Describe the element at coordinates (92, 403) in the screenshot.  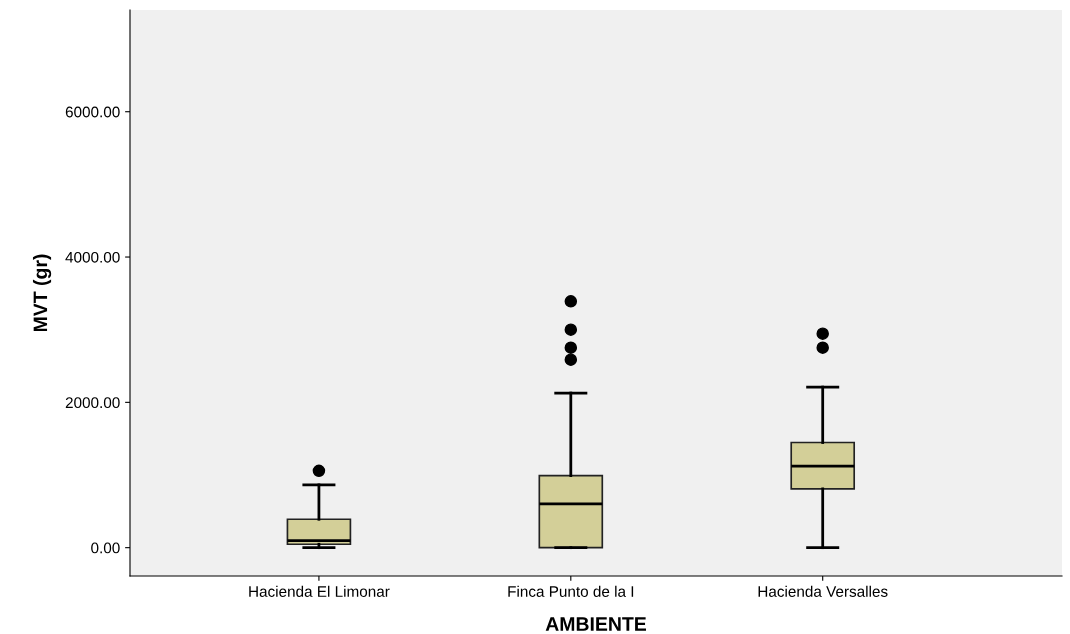
I see `y-tick-label: 2000.00` at that location.